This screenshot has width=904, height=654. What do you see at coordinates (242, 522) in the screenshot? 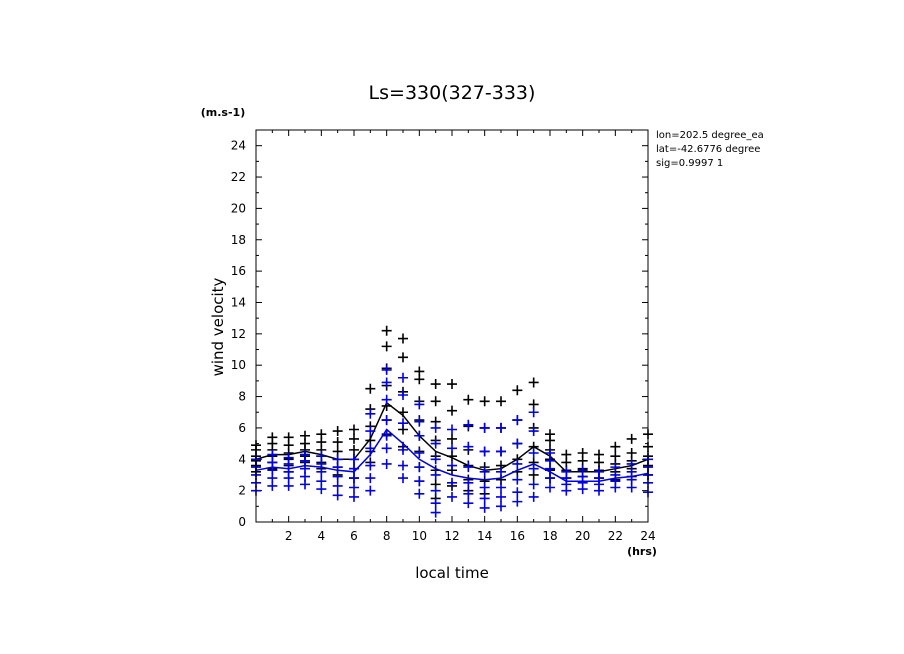
I see `y-tick-label: 0` at bounding box center [242, 522].